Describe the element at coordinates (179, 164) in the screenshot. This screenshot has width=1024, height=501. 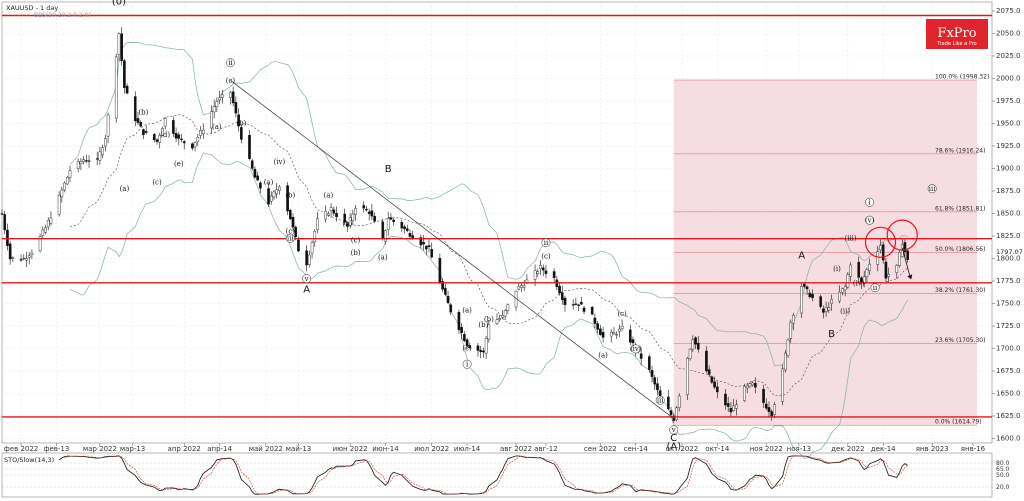
I see `wave-label: (e)` at that location.